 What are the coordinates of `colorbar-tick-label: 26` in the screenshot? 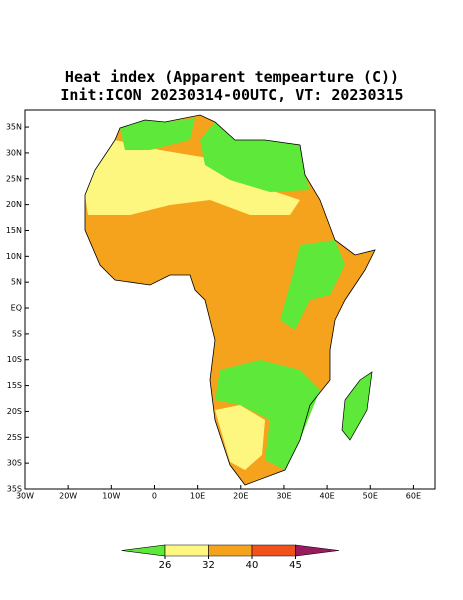 It's located at (165, 565).